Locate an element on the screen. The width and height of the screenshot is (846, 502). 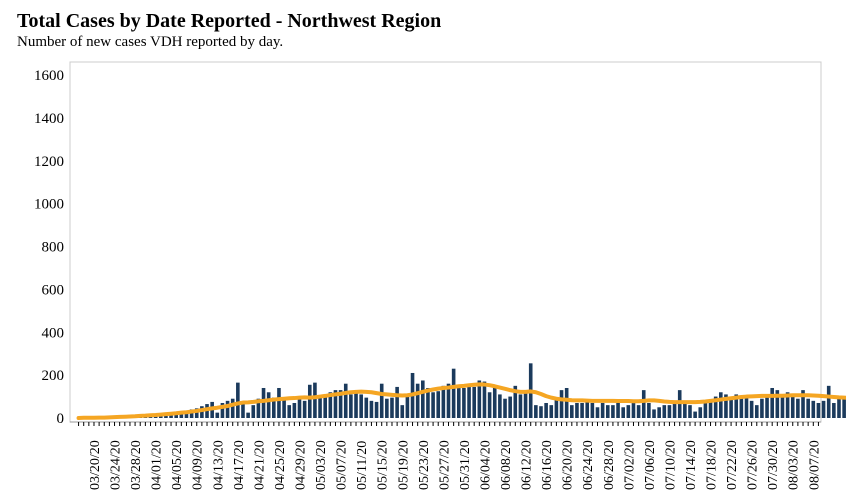
x-tick-label: 07/26/20 is located at coordinates (753, 465).